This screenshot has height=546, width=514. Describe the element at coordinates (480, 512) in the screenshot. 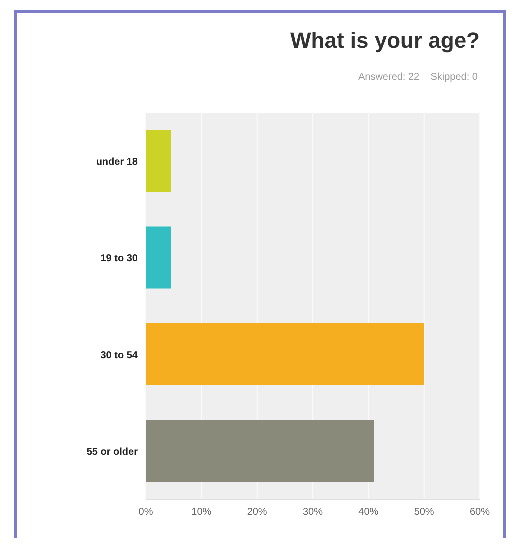

I see `x-tick-label: 60%` at that location.